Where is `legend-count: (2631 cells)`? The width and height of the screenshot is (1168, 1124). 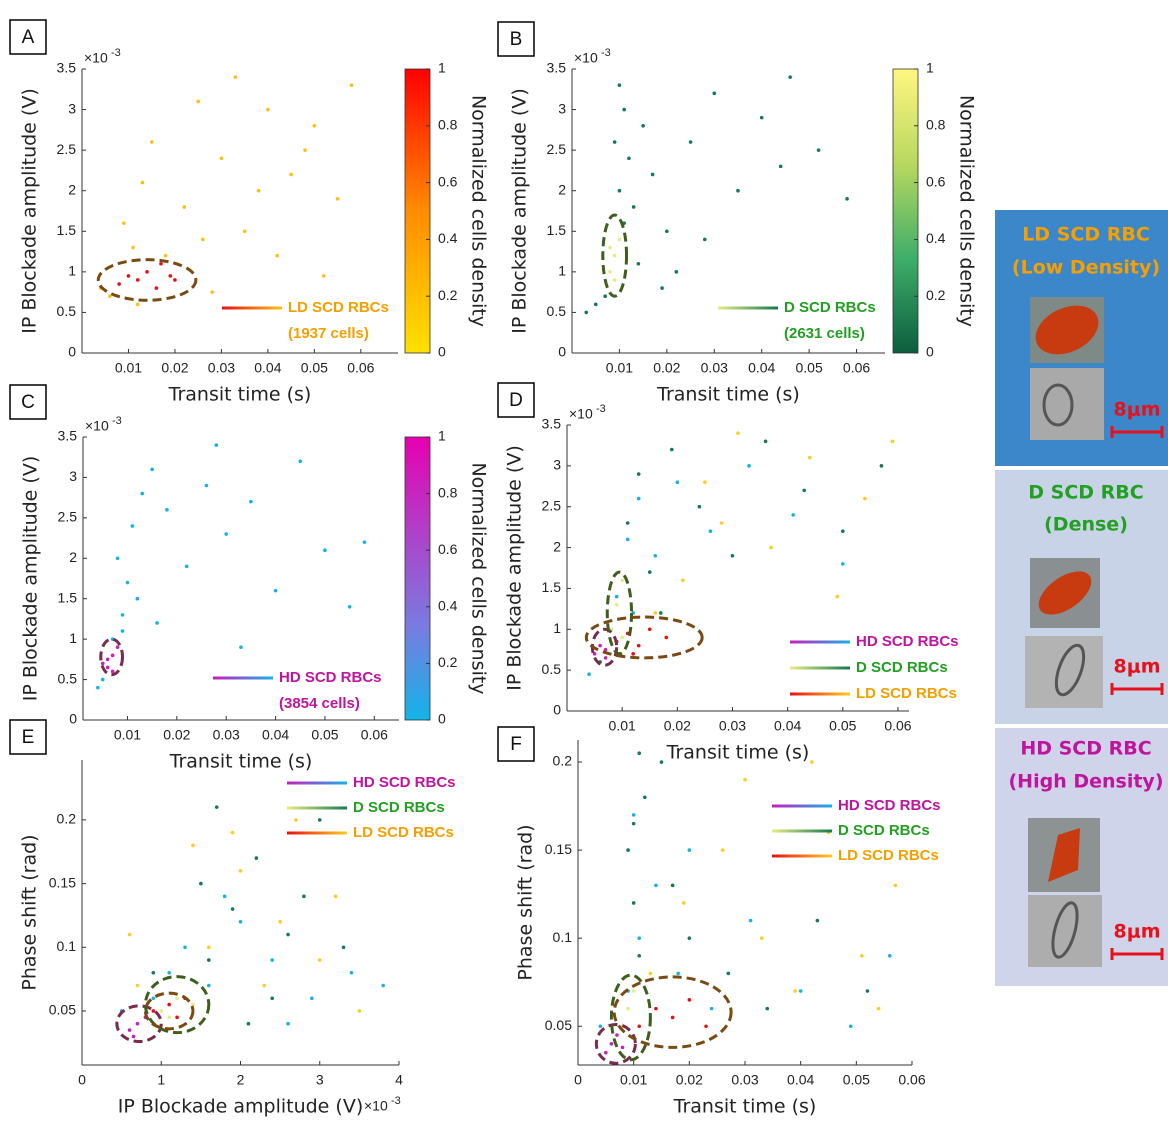 legend-count: (2631 cells) is located at coordinates (824, 333).